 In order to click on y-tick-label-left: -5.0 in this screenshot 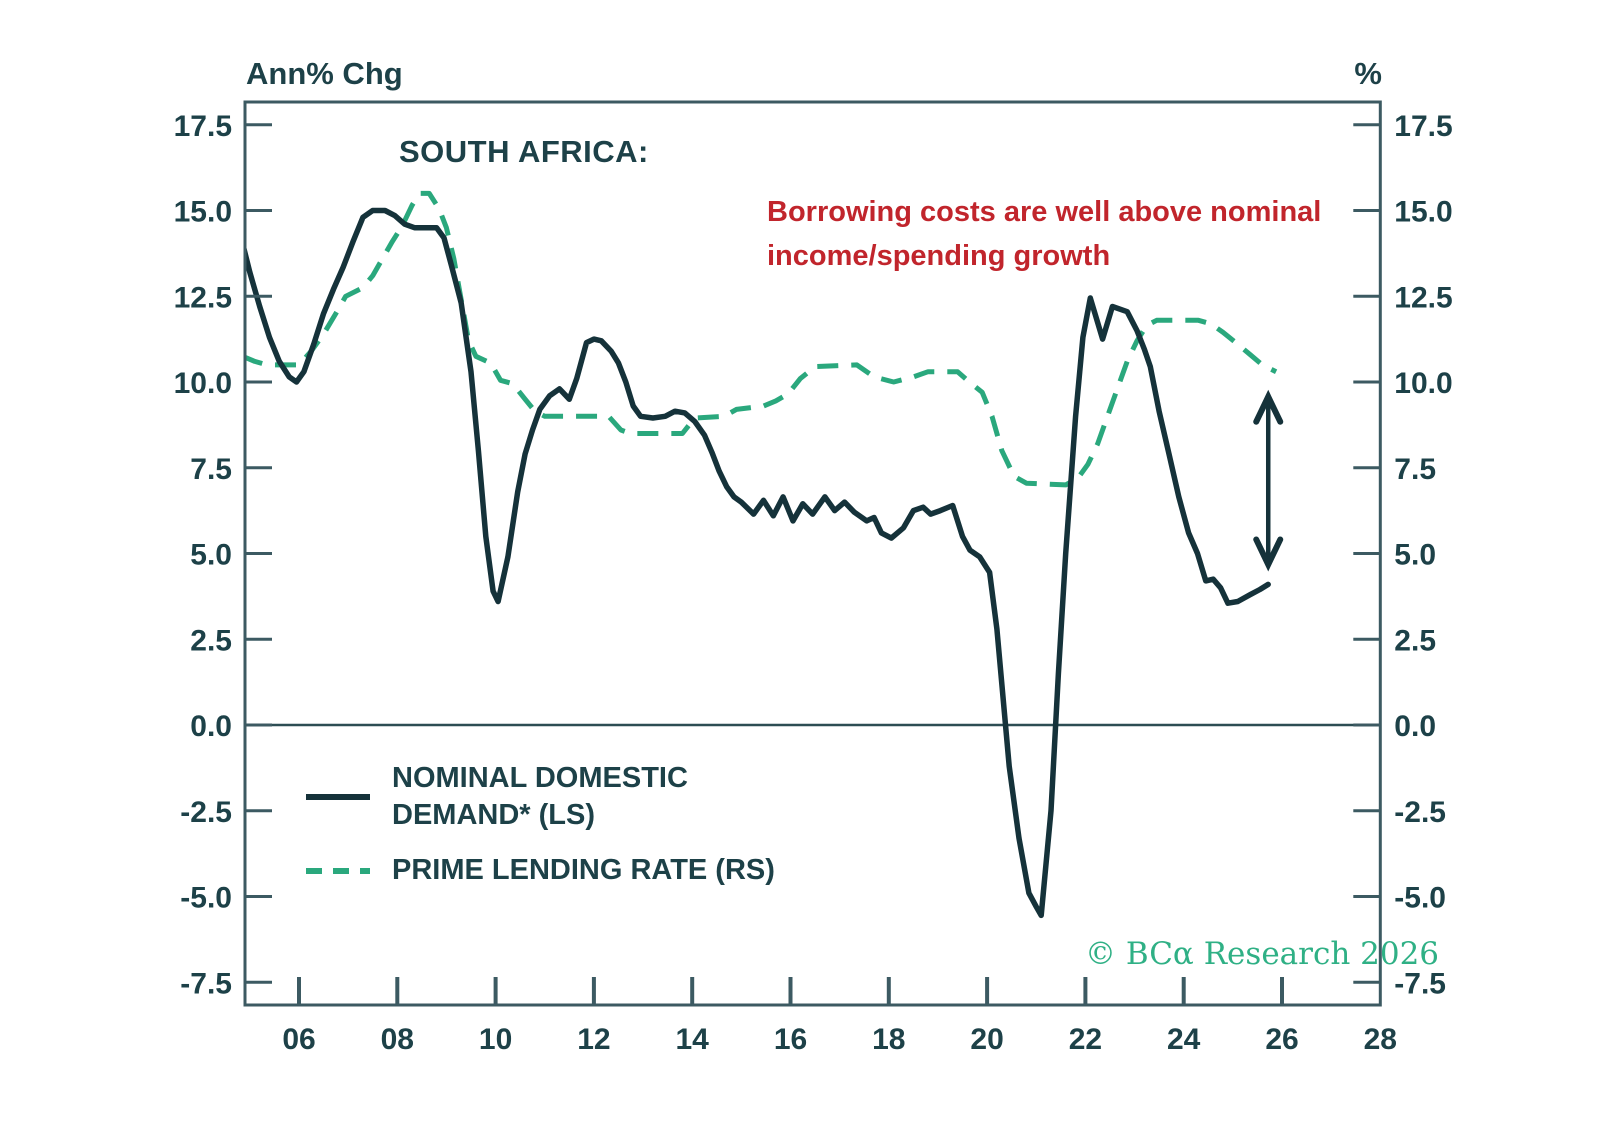, I will do `click(206, 898)`.